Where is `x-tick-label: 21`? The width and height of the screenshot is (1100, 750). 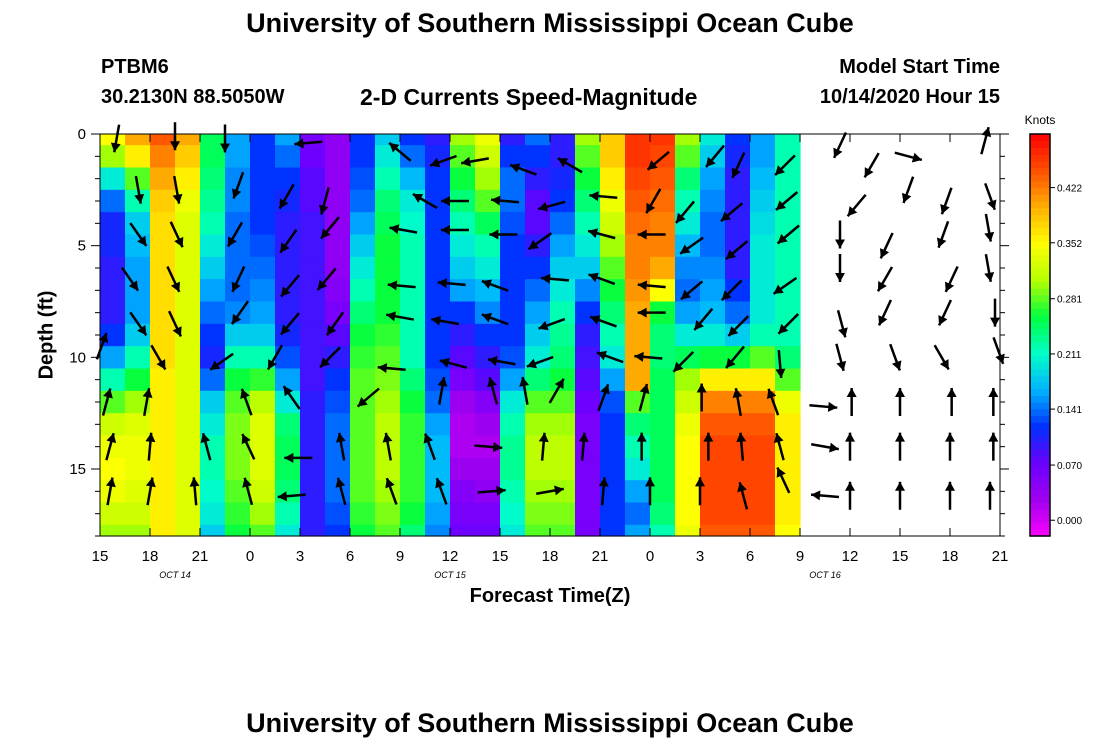
x-tick-label: 21 is located at coordinates (200, 556).